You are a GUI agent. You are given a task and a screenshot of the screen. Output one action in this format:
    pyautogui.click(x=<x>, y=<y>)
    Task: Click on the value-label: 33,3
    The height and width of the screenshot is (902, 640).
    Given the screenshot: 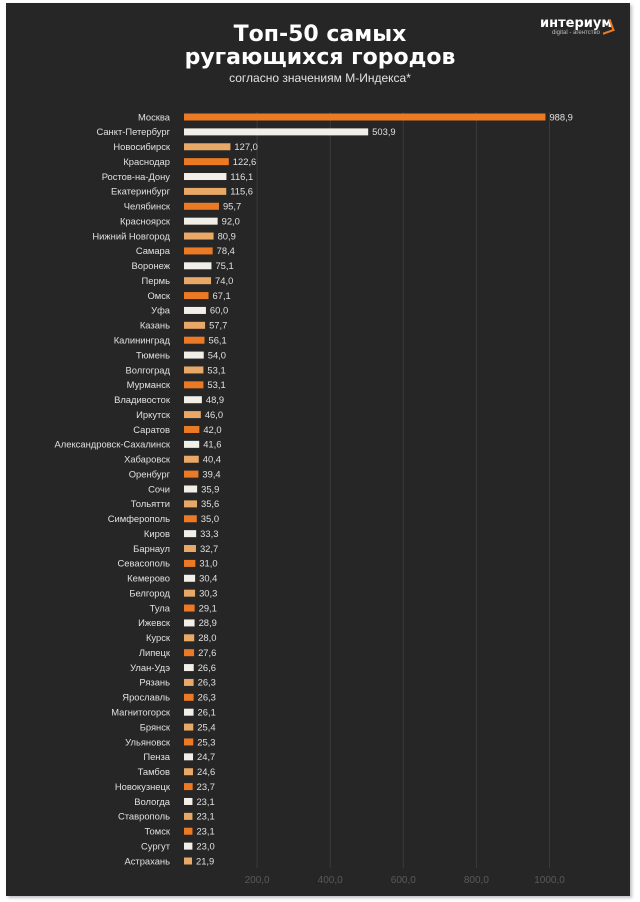 What is the action you would take?
    pyautogui.click(x=209, y=533)
    